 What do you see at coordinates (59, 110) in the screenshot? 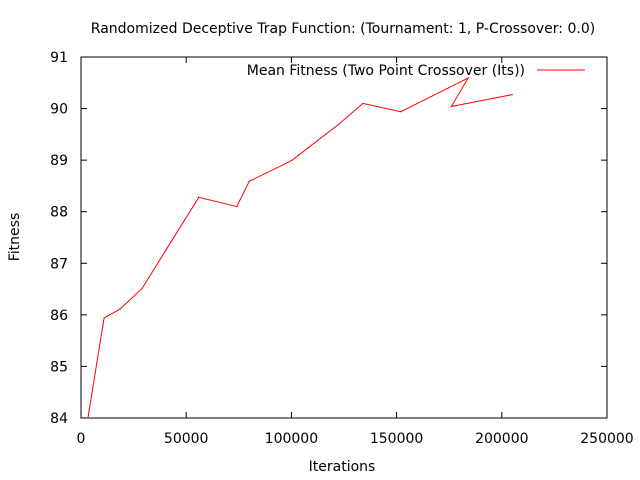
I see `y-tick-label: 90` at bounding box center [59, 110].